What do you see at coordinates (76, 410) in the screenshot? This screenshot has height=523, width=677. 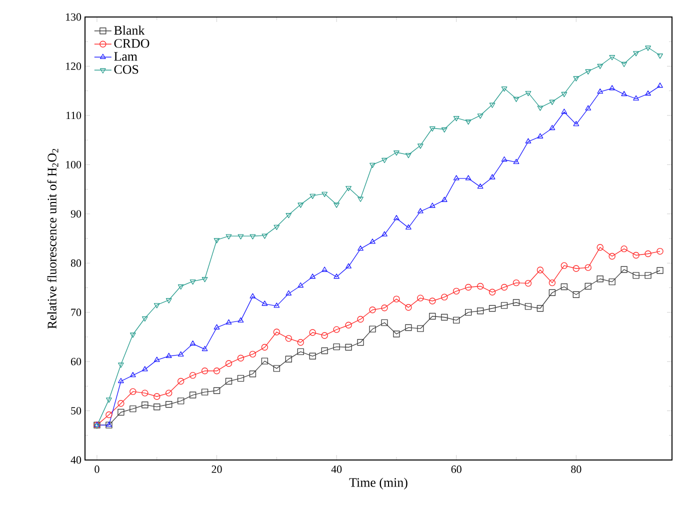 I see `y-tick-label: 50` at bounding box center [76, 410].